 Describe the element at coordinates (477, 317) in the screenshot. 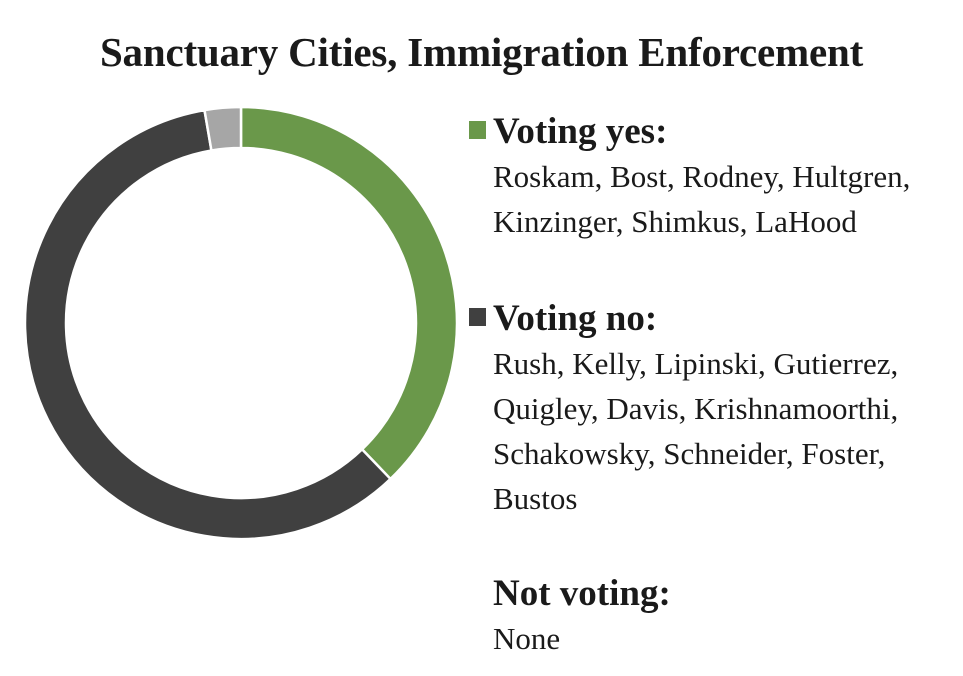

I see `legend-swatch-no` at that location.